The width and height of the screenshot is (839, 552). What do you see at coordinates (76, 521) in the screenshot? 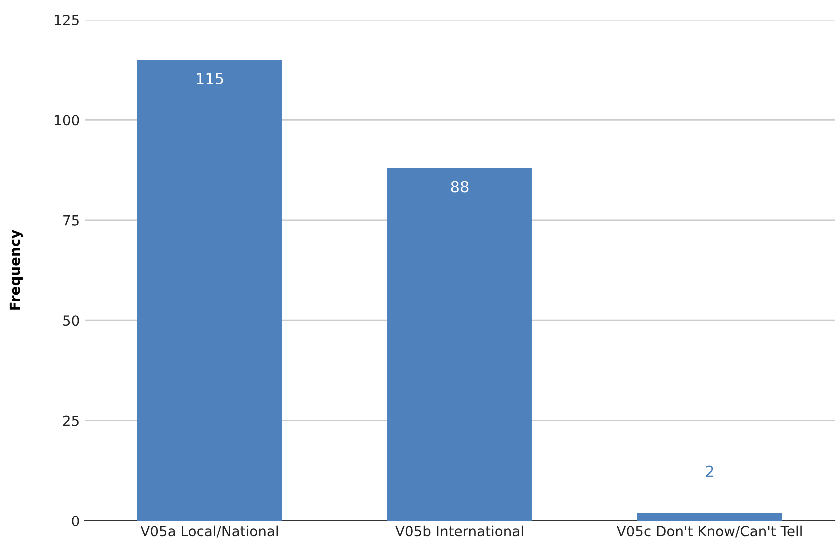
I see `y-tick-label: 0` at bounding box center [76, 521].